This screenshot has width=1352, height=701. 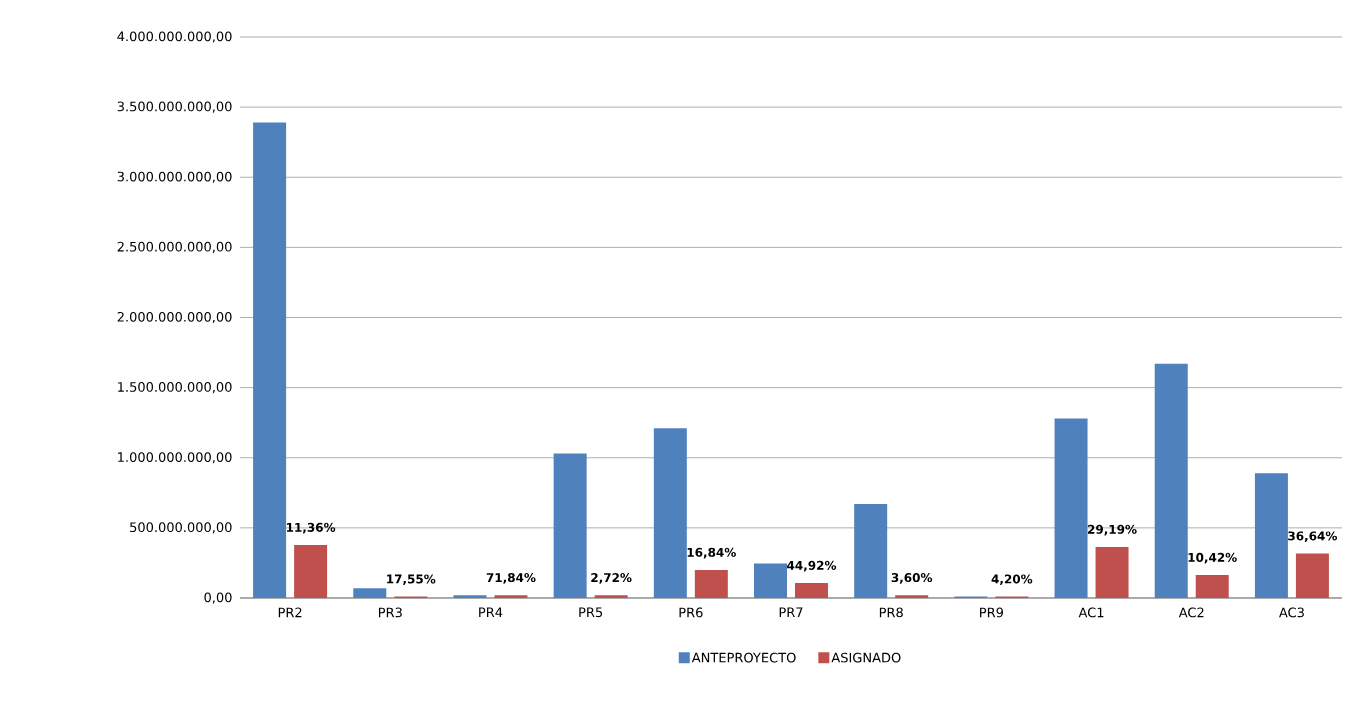 I want to click on x-tick-label: AC2, so click(x=1191, y=612).